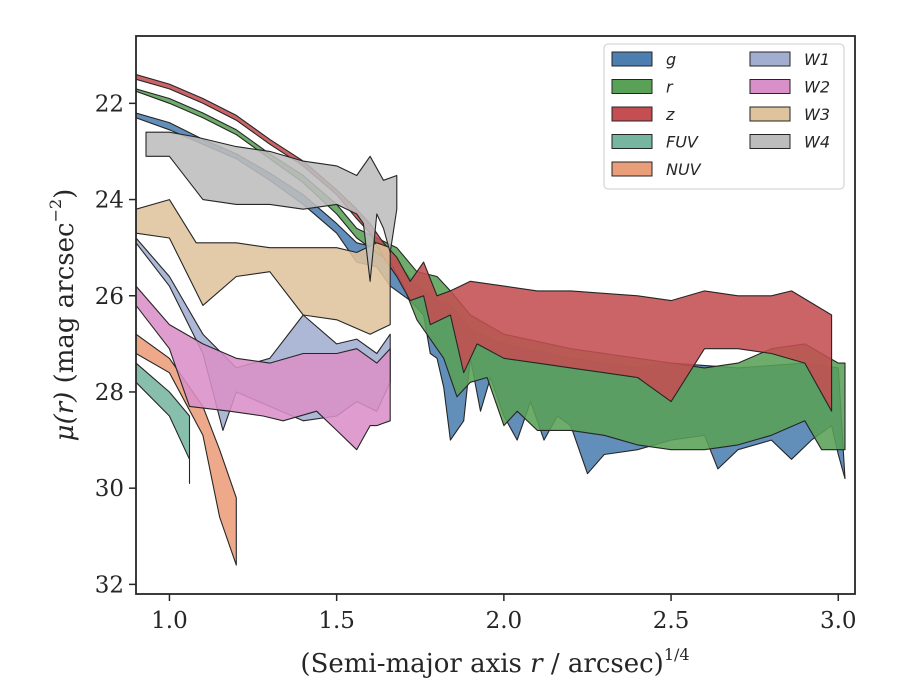 The height and width of the screenshot is (700, 900). What do you see at coordinates (682, 142) in the screenshot?
I see `legend-label-fuv: FUV` at bounding box center [682, 142].